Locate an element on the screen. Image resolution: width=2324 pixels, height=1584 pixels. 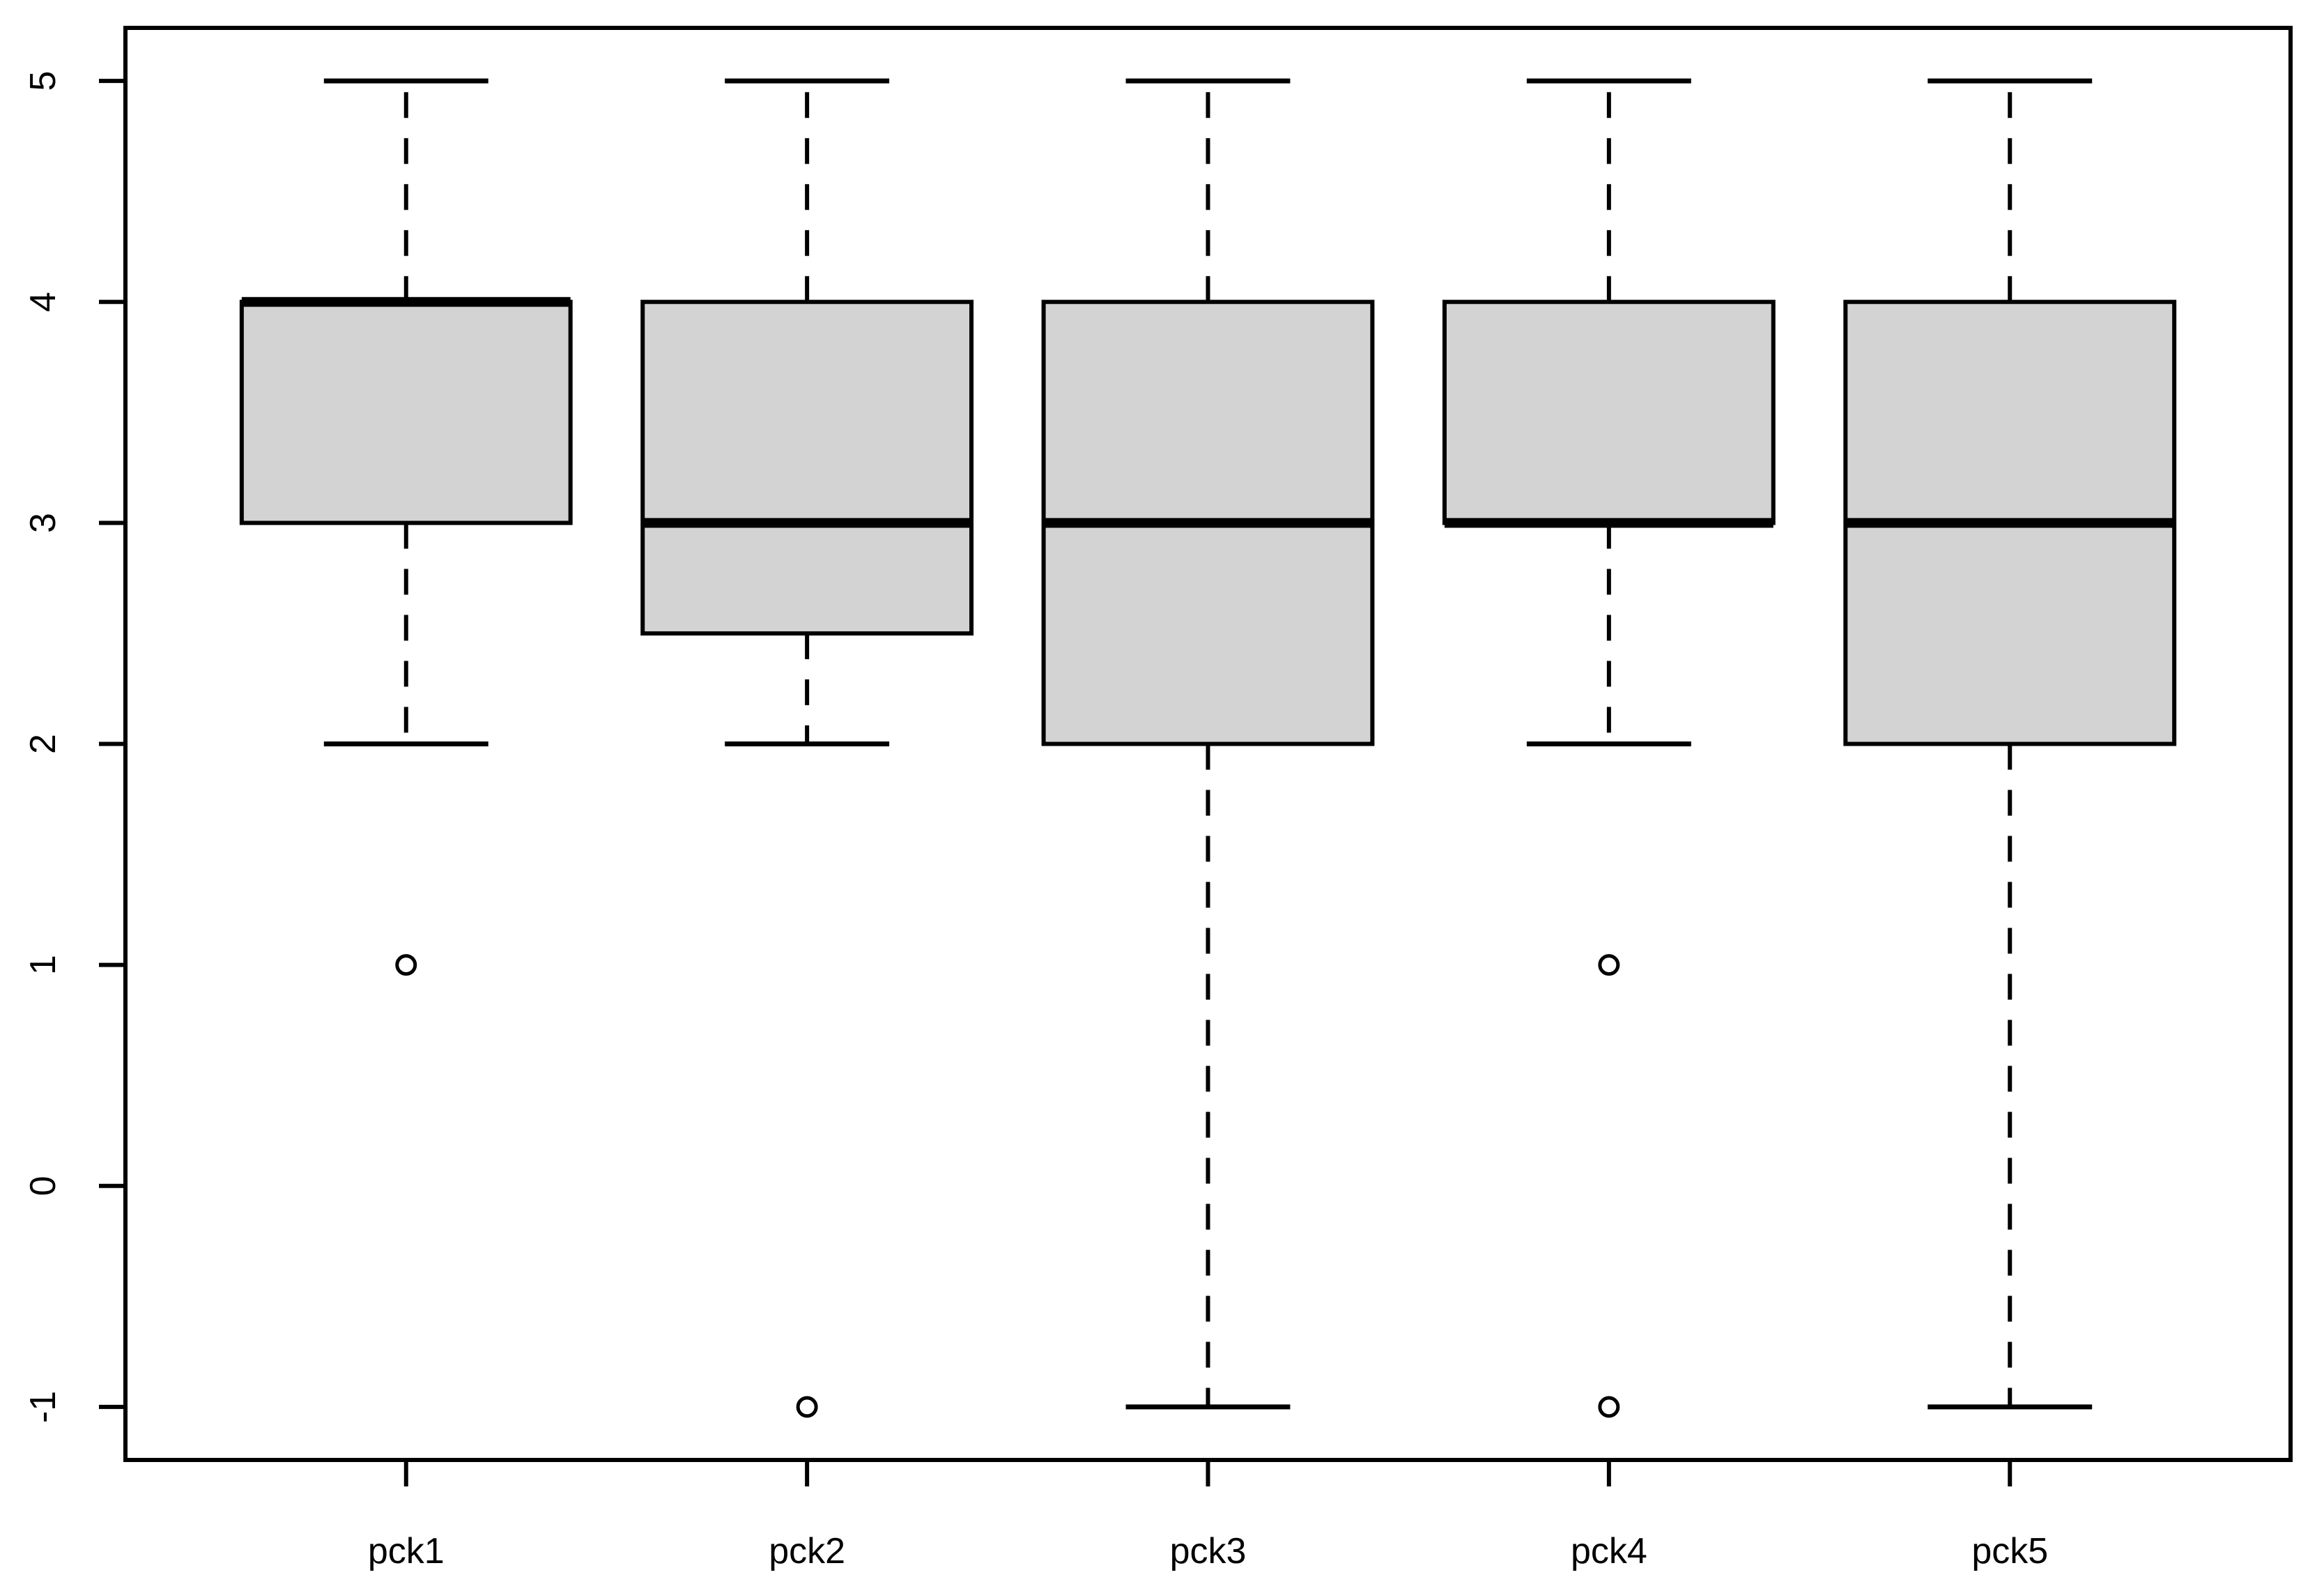
box-pck1 is located at coordinates (406, 412).